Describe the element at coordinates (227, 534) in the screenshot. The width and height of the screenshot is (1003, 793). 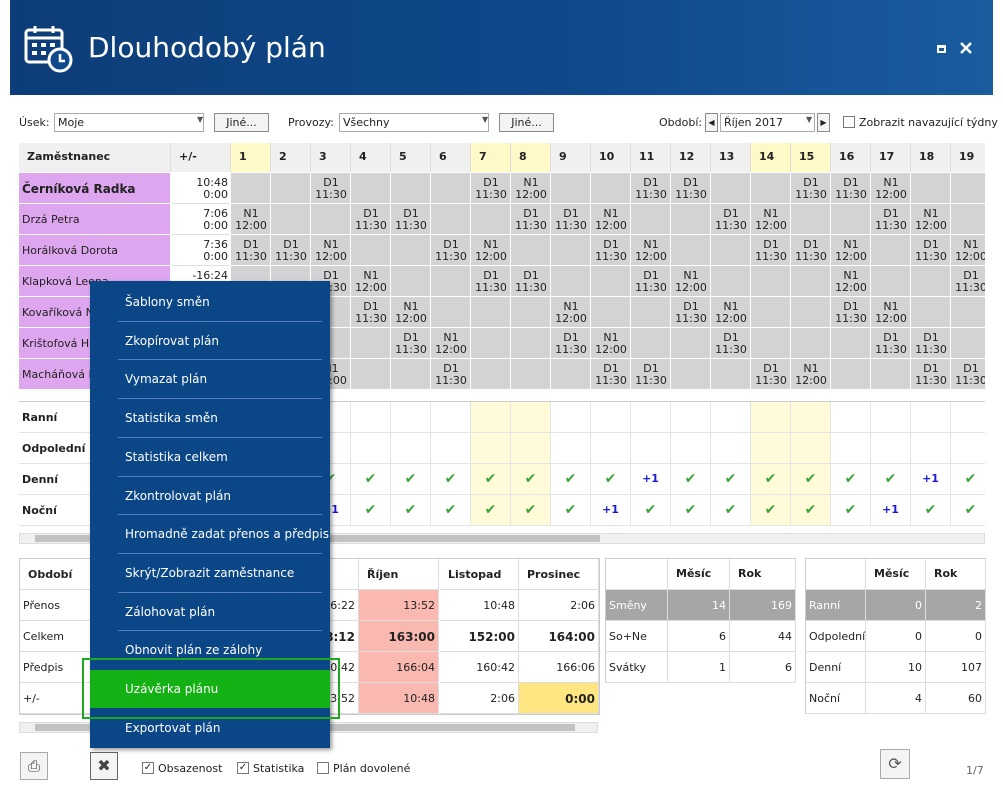
I see `menu-item: Hromadně zadat přenos a předpis` at that location.